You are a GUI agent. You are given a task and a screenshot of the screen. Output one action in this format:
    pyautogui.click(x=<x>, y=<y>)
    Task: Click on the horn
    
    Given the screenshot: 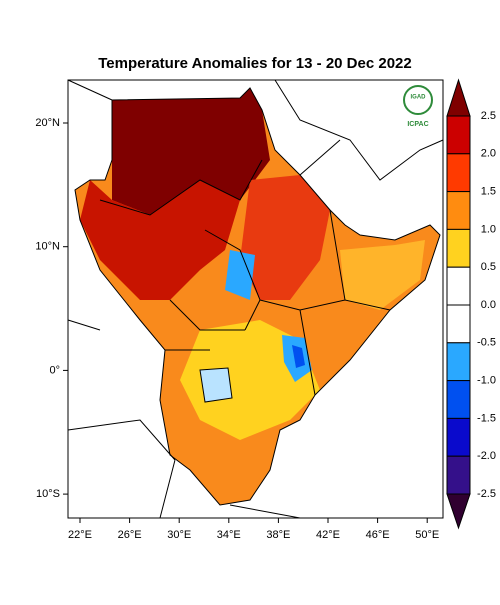 What is the action you would take?
    pyautogui.click(x=382, y=275)
    